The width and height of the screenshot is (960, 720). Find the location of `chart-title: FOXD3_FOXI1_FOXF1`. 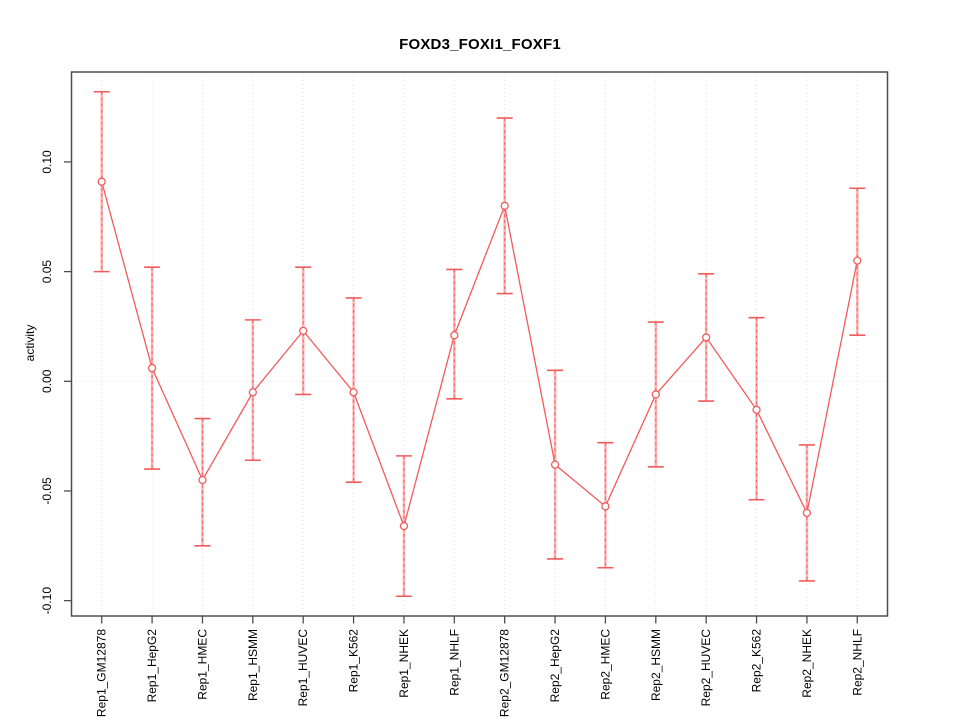

chart-title: FOXD3_FOXI1_FOXF1 is located at coordinates (480, 44).